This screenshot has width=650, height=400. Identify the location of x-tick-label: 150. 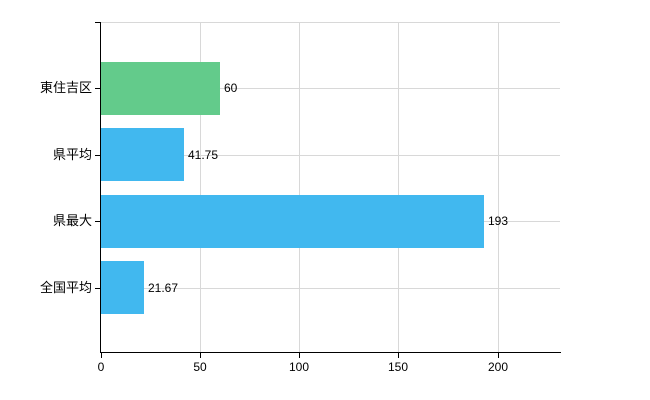
(398, 367).